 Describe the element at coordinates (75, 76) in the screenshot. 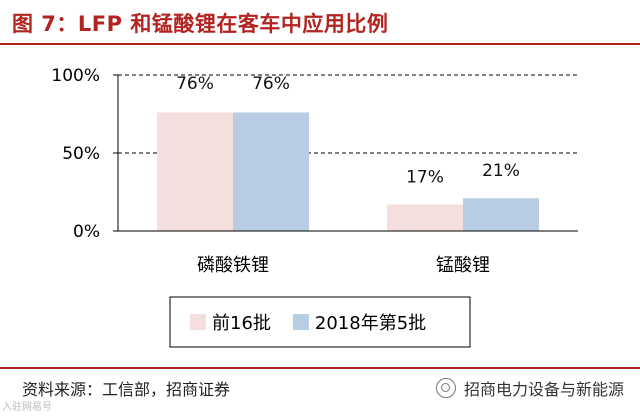

I see `y-tick-label: 100%` at that location.